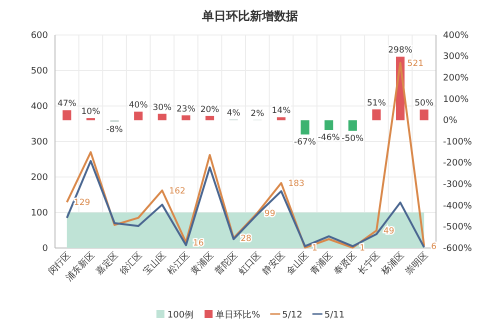  Describe the element at coordinates (457, 249) in the screenshot. I see `y2-tick-label: -600%` at that location.